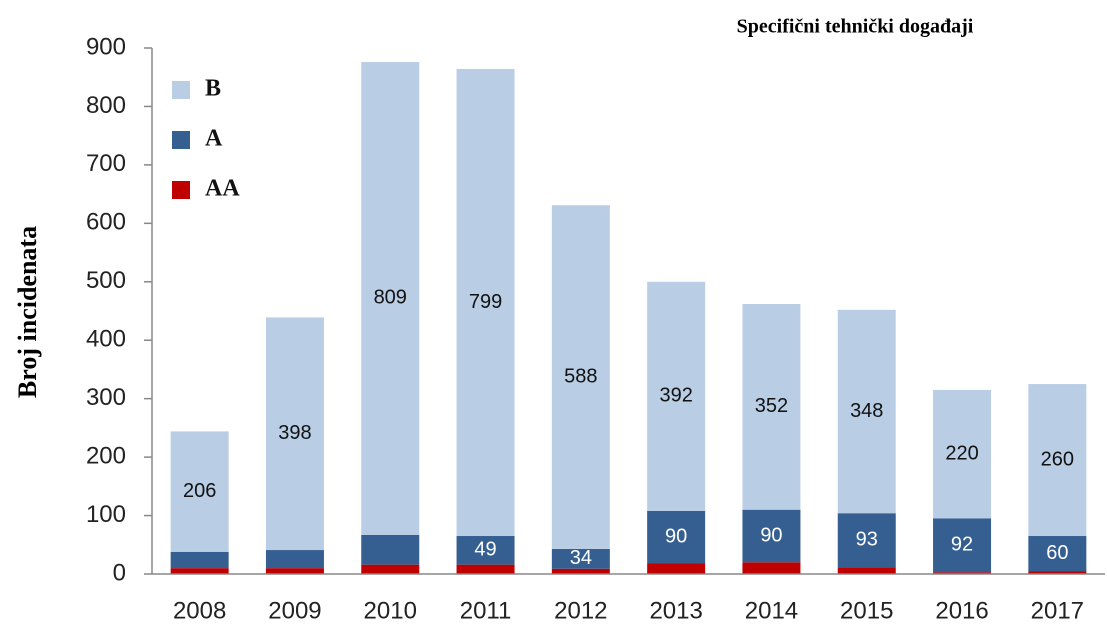 This screenshot has height=628, width=1107. What do you see at coordinates (294, 610) in the screenshot?
I see `x-tick-label: 2009` at bounding box center [294, 610].